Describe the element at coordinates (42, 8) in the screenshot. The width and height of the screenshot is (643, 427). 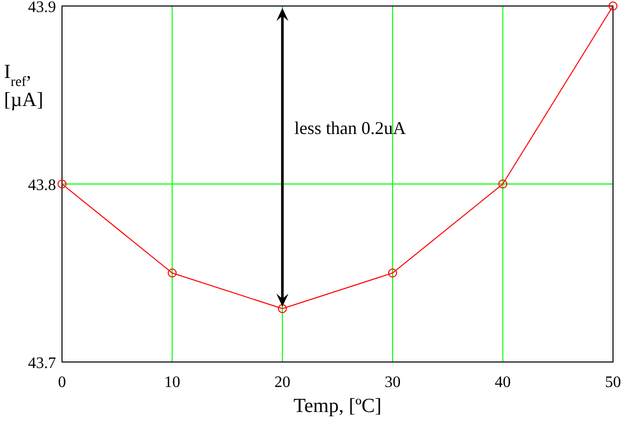
I see `y-tick-label: 43.9` at that location.